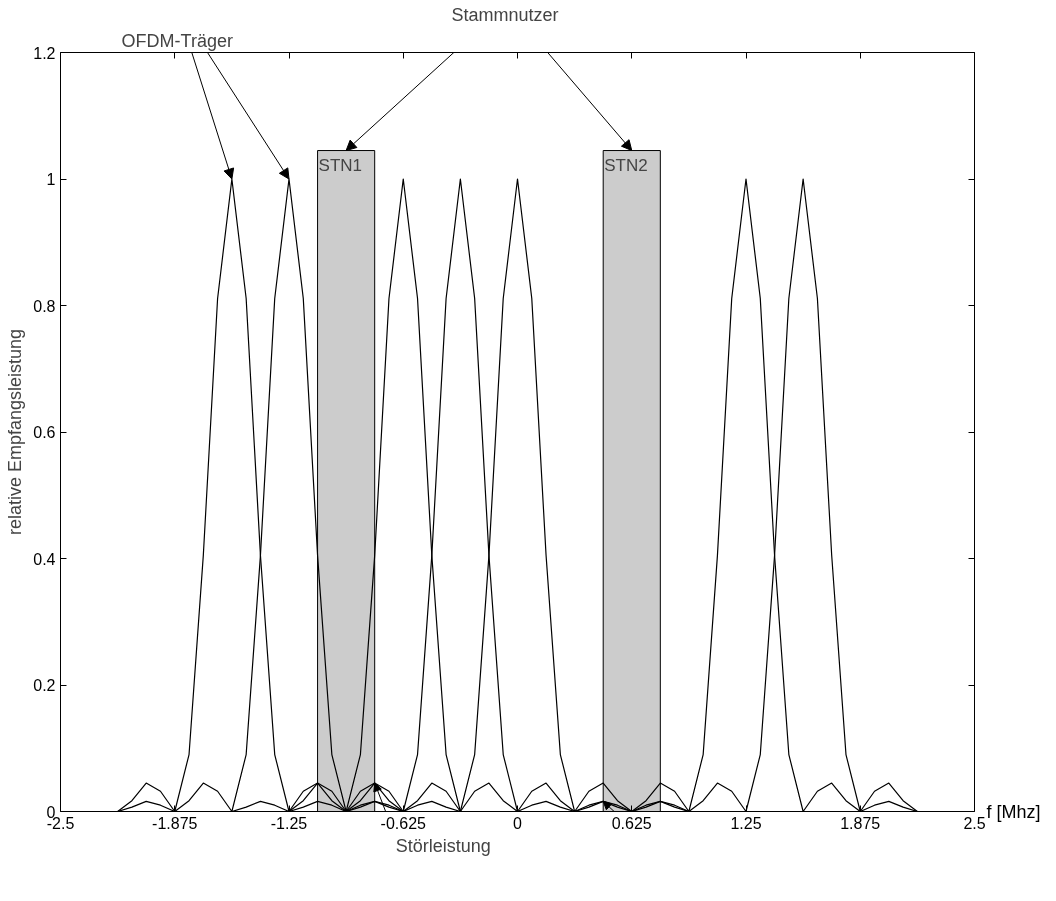 The image size is (1056, 901). I want to click on x-tick-label: 1.25, so click(746, 823).